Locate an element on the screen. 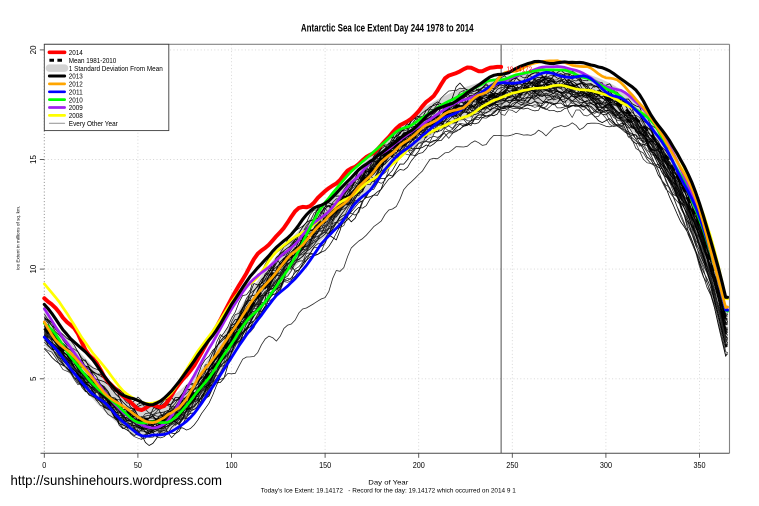 Image resolution: width=759 pixels, height=506 pixels. svg-text: Mean 1981-2010 is located at coordinates (93, 60).